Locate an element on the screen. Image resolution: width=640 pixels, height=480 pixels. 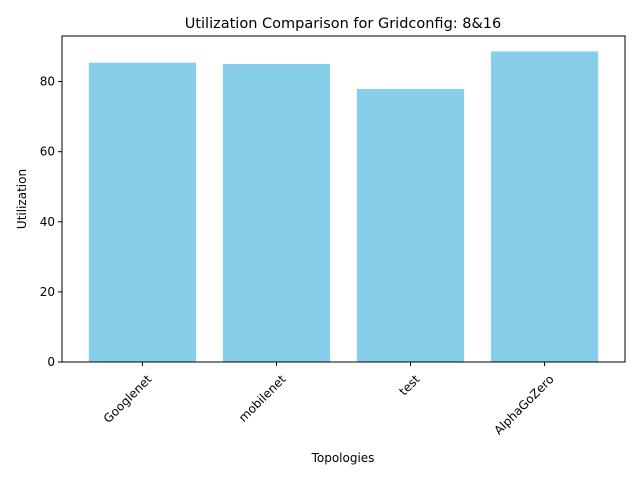
bar-alphagozero is located at coordinates (544, 207).